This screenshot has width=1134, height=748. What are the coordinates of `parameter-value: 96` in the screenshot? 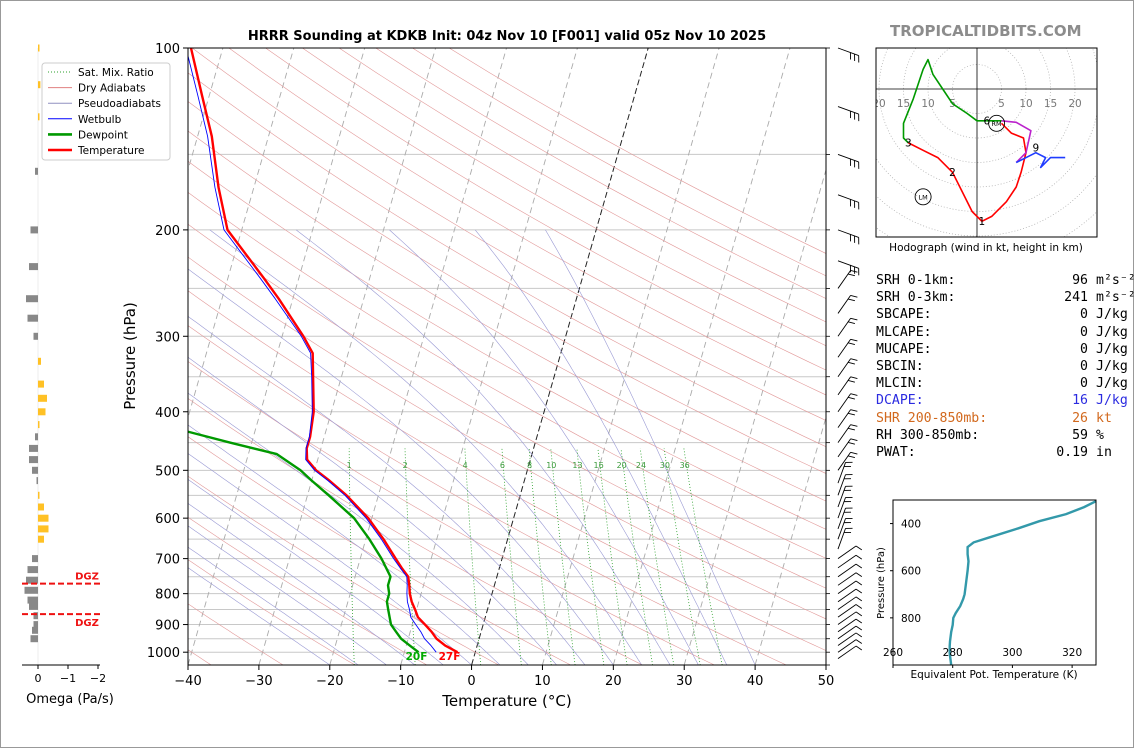 It's located at (1080, 280).